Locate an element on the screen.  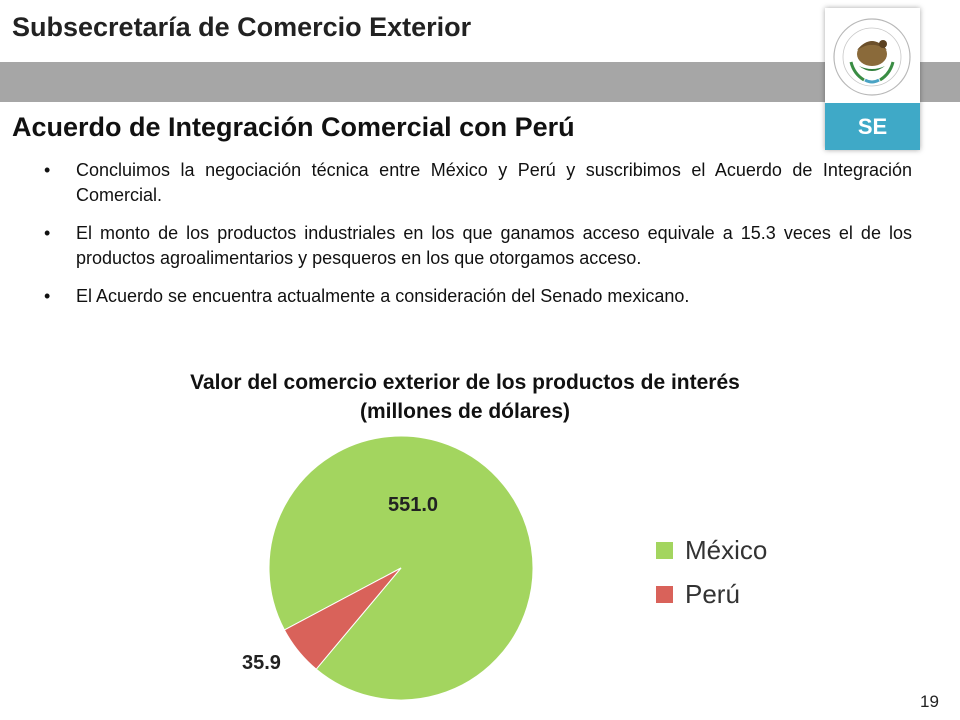
se-logo: SE is located at coordinates (872, 79).